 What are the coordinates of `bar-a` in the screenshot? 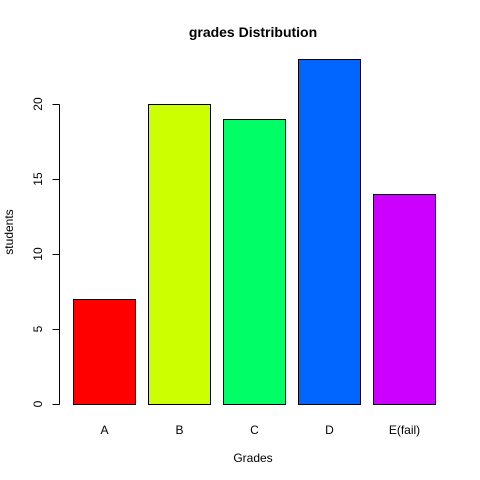 It's located at (104, 352).